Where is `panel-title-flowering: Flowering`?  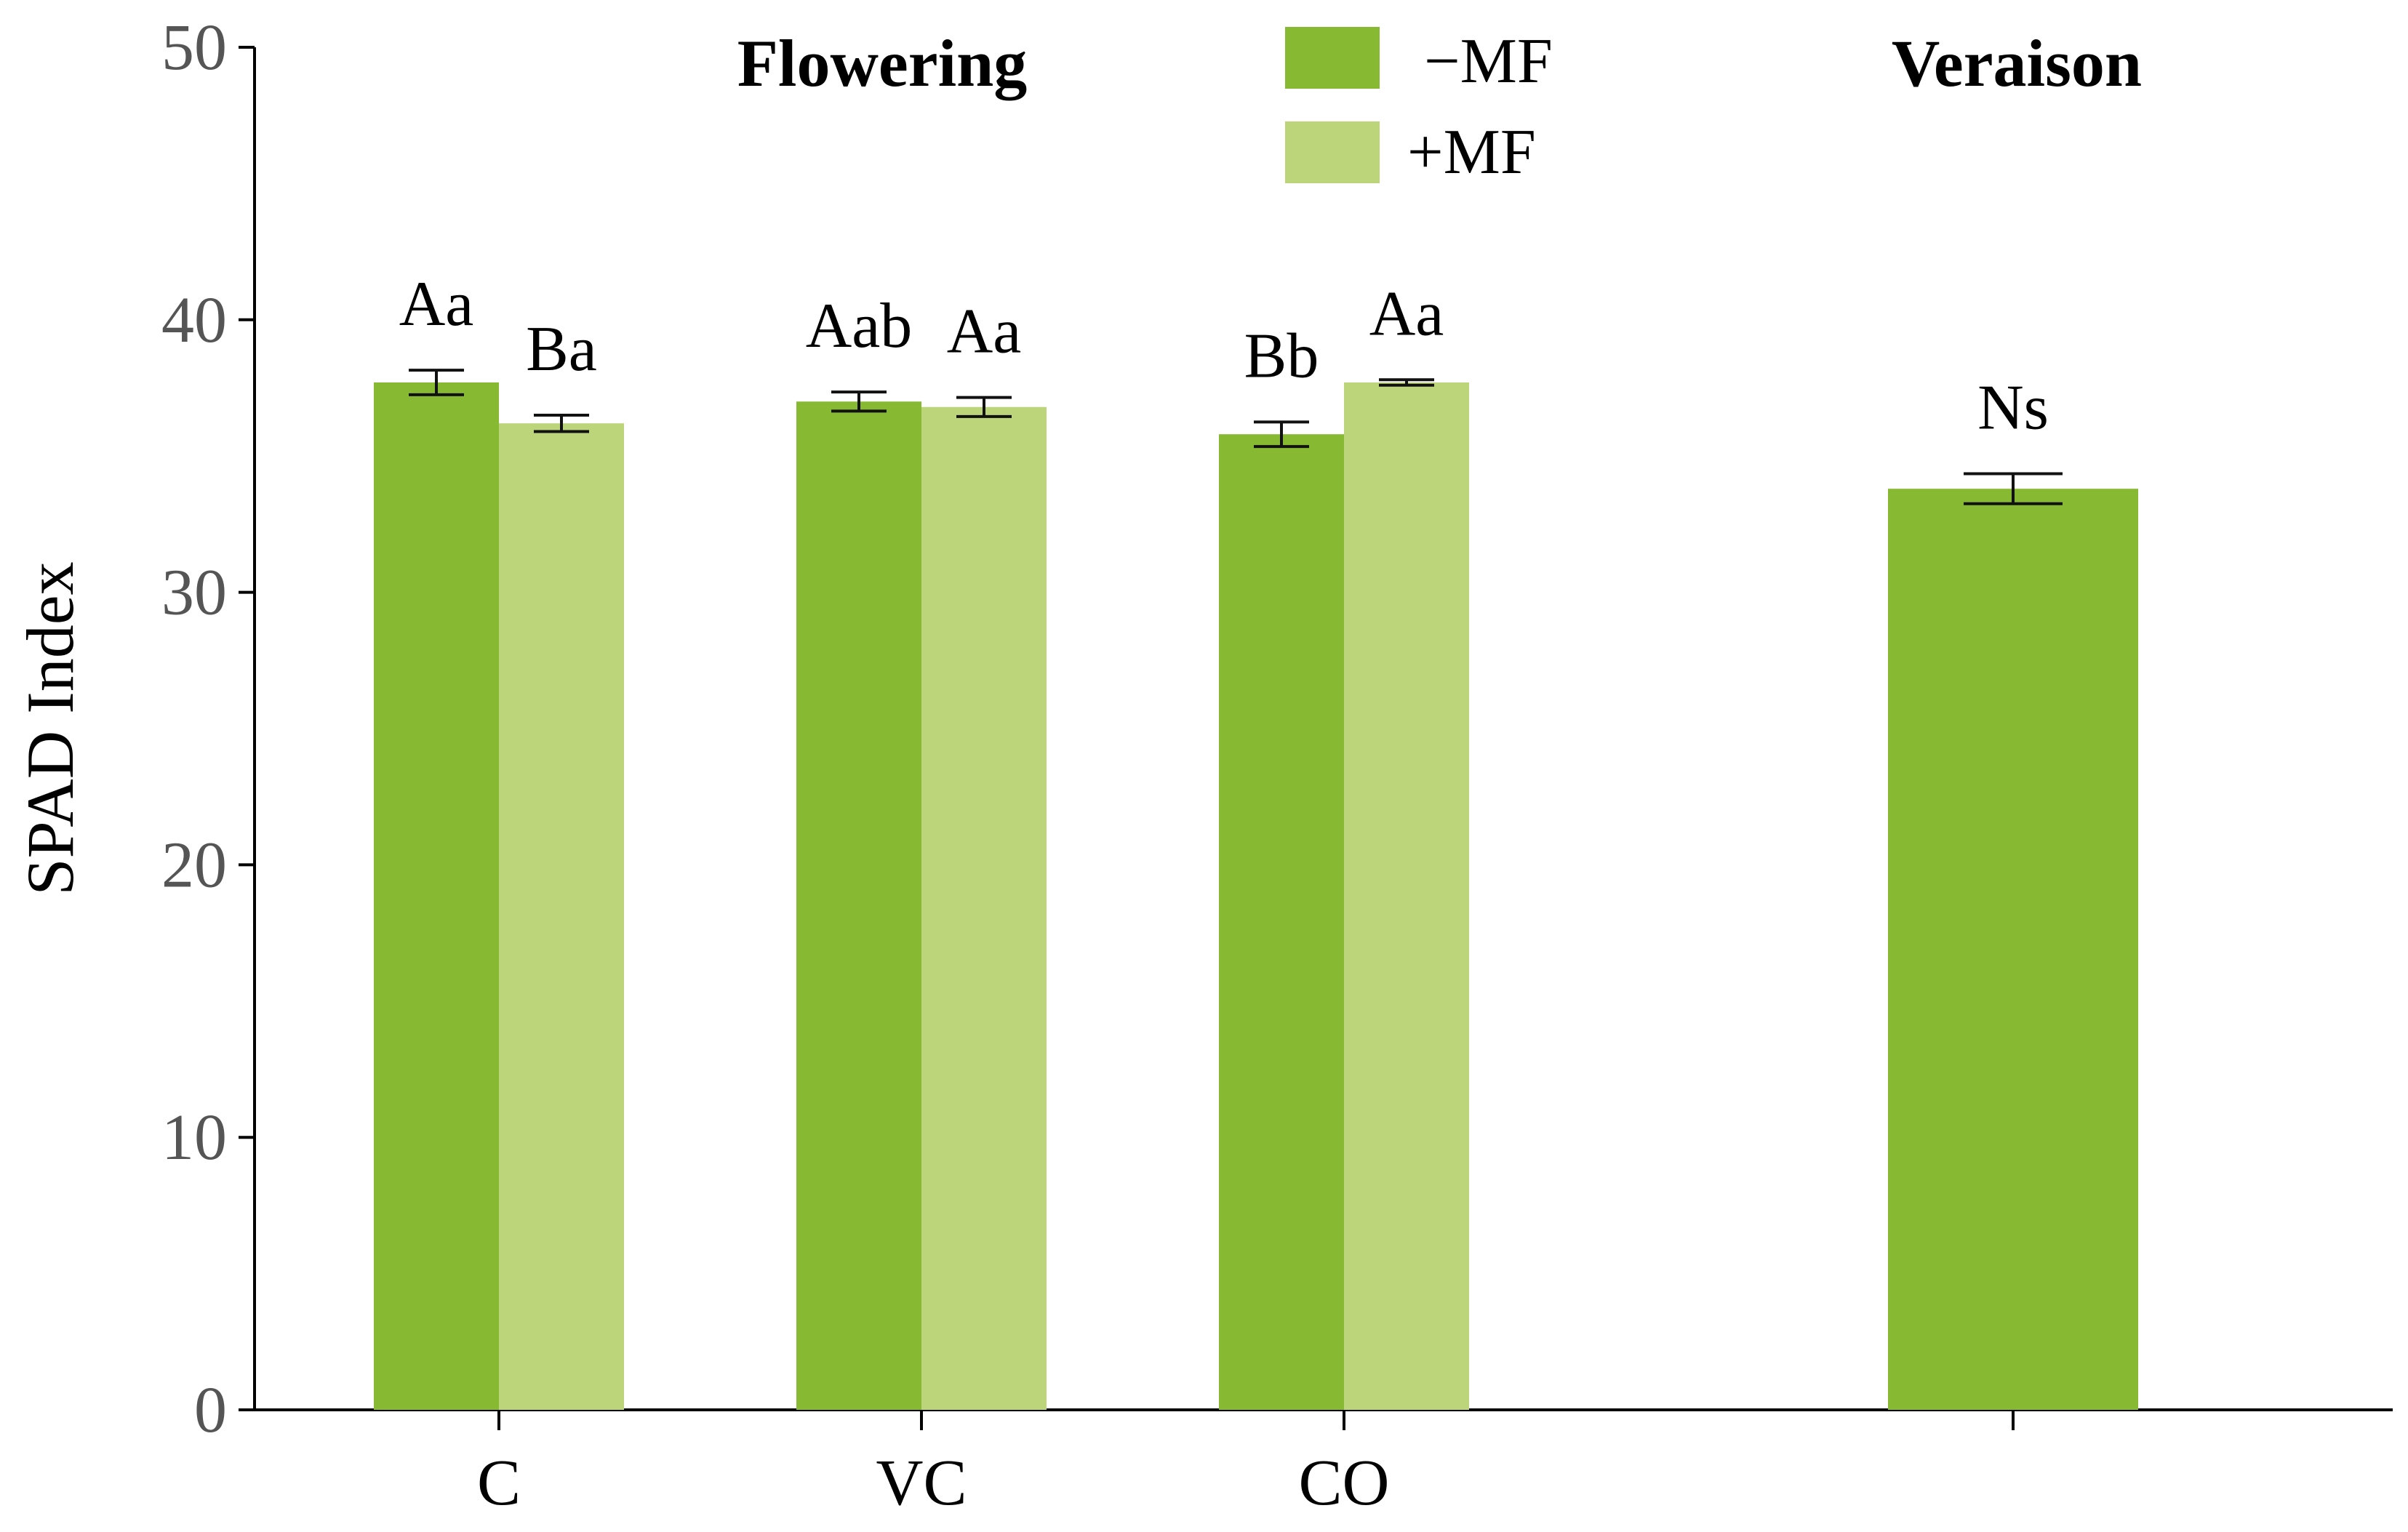
panel-title-flowering: Flowering is located at coordinates (882, 63).